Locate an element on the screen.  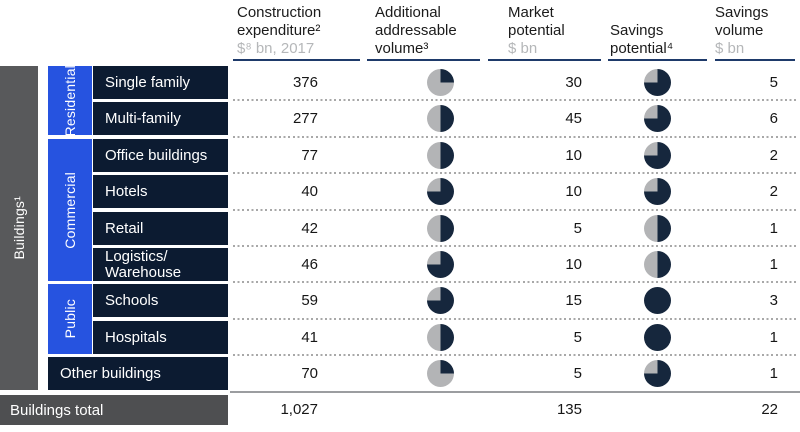
construction-expenditure-value: 40 is located at coordinates (309, 191).